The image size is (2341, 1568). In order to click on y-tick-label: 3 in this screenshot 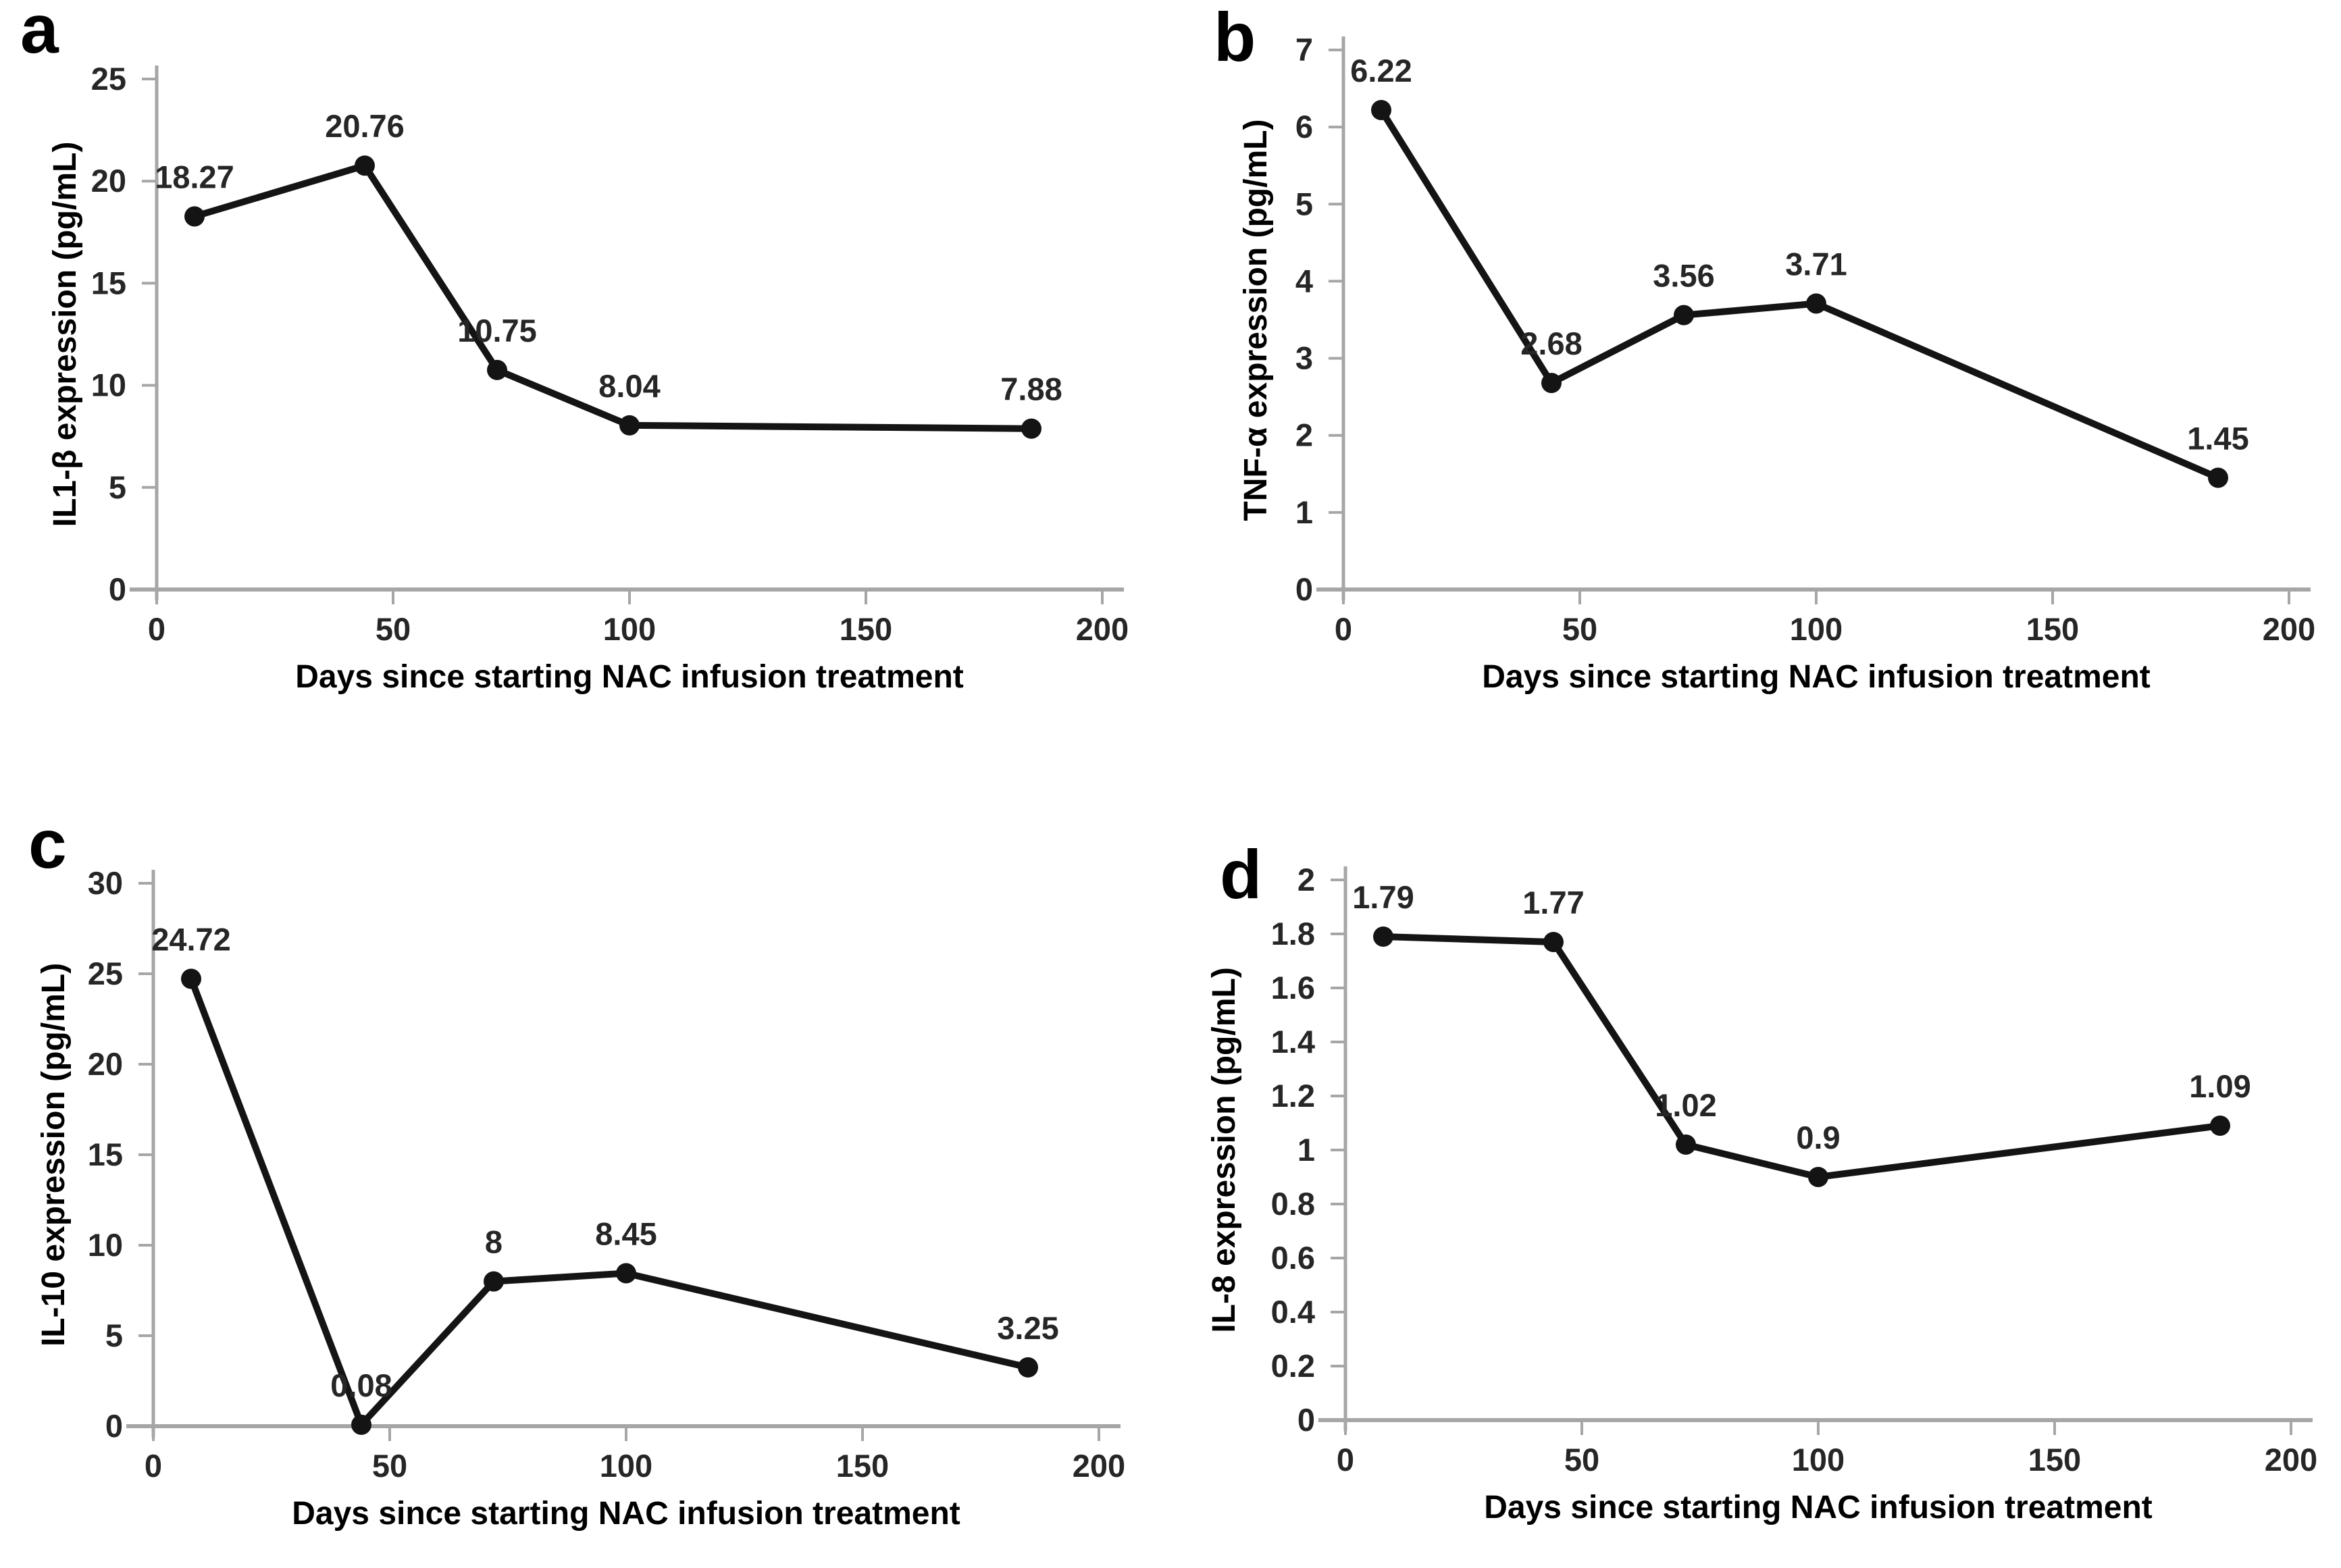, I will do `click(1304, 358)`.